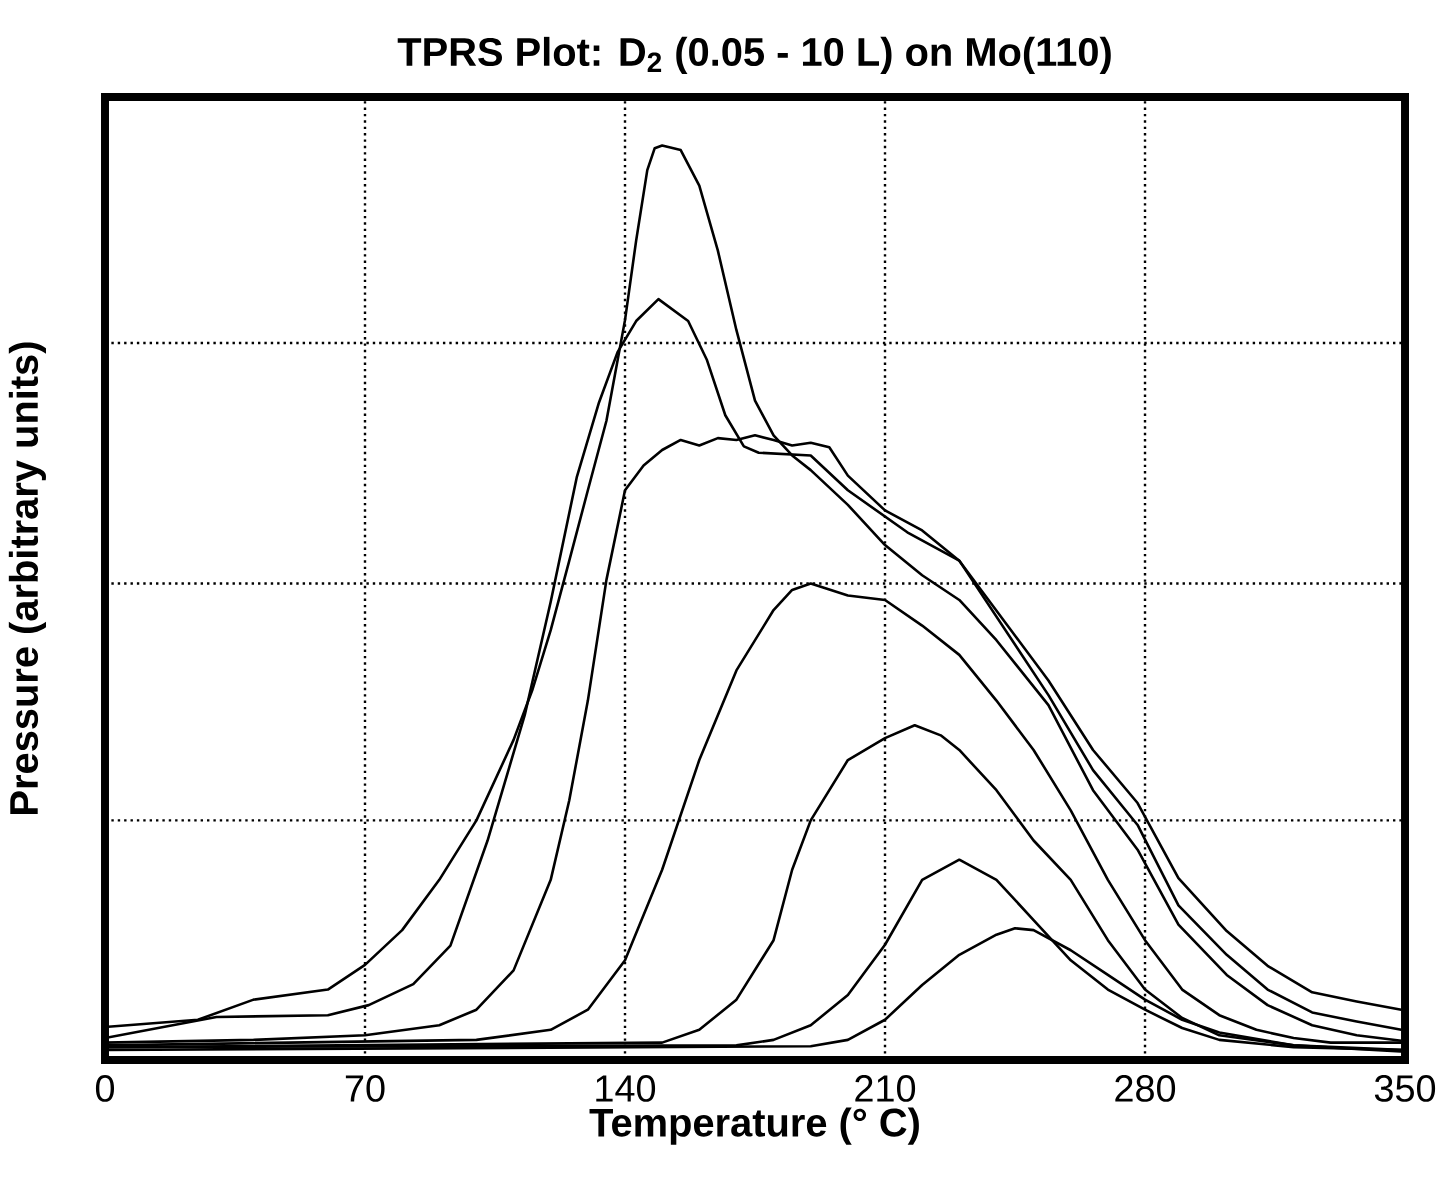  Describe the element at coordinates (27, 578) in the screenshot. I see `y-axis-title: Pressure (arbitrary units)` at that location.